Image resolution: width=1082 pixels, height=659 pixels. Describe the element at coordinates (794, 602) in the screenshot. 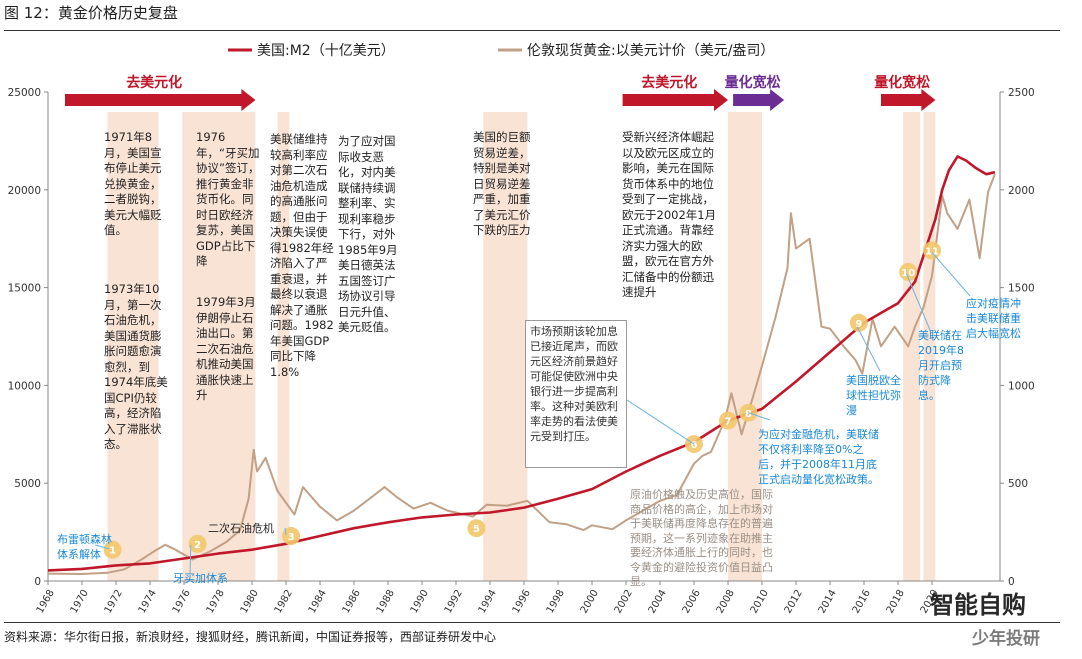

I see `x-tick-label: 2012` at that location.